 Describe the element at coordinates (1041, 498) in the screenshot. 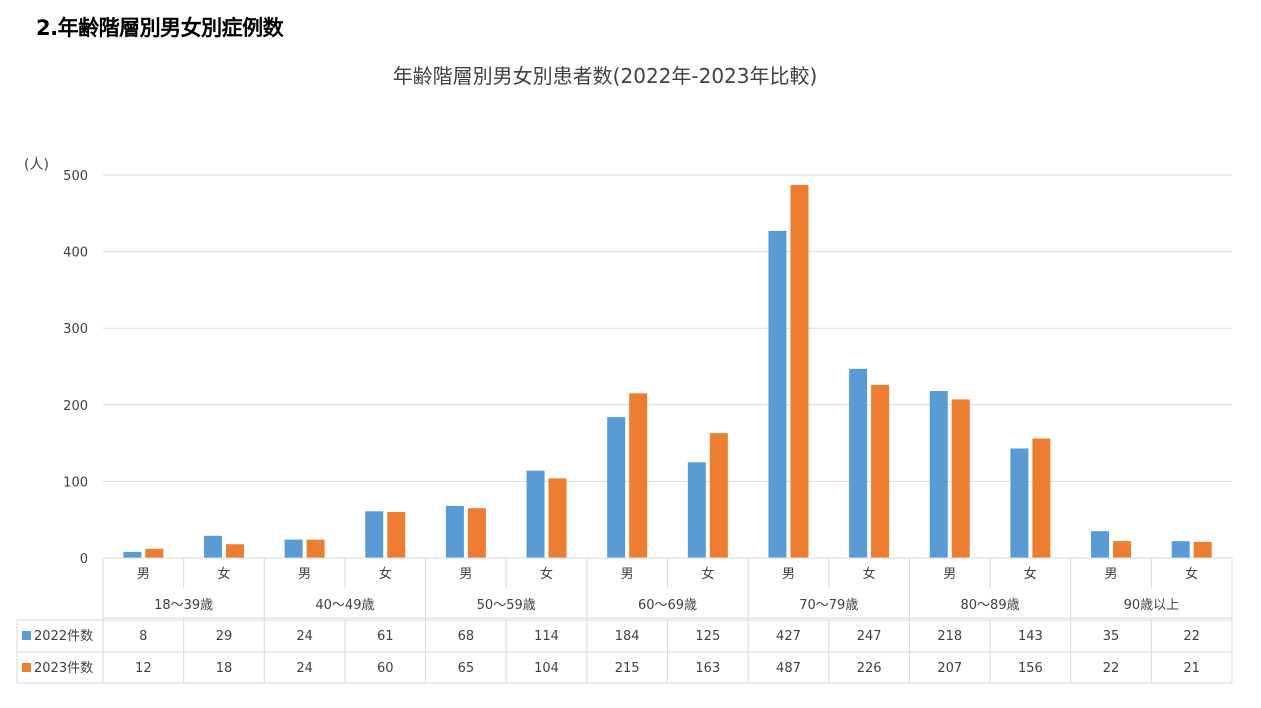

I see `bar-2023件数-12` at that location.